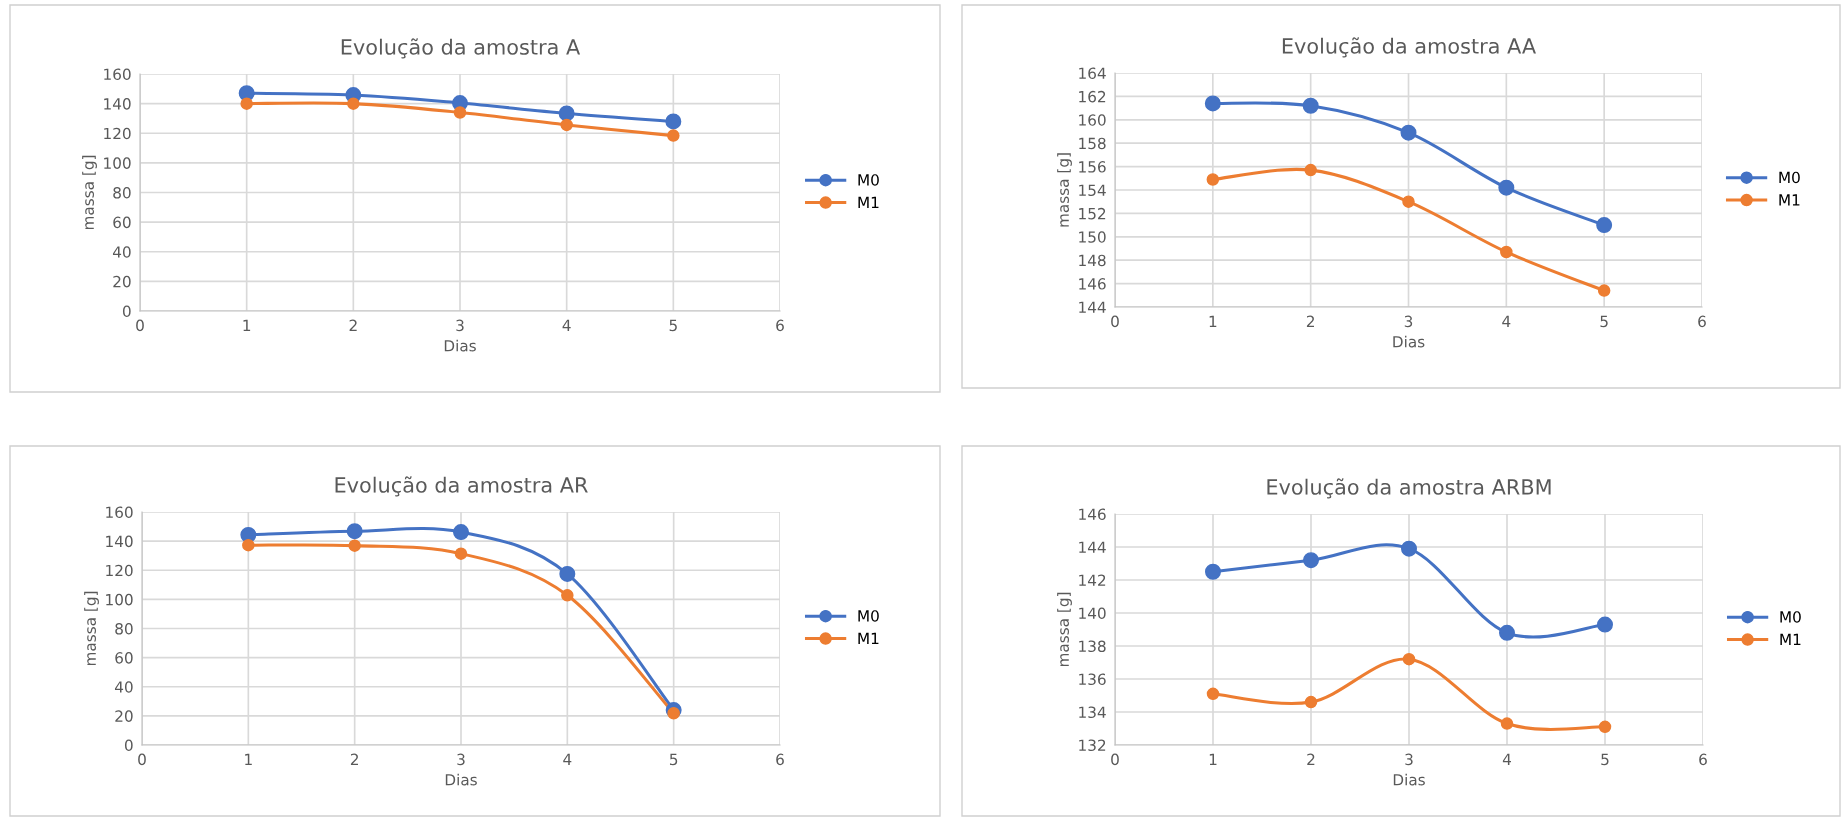  What do you see at coordinates (1092, 167) in the screenshot?
I see `y-tick-label: 156` at bounding box center [1092, 167].